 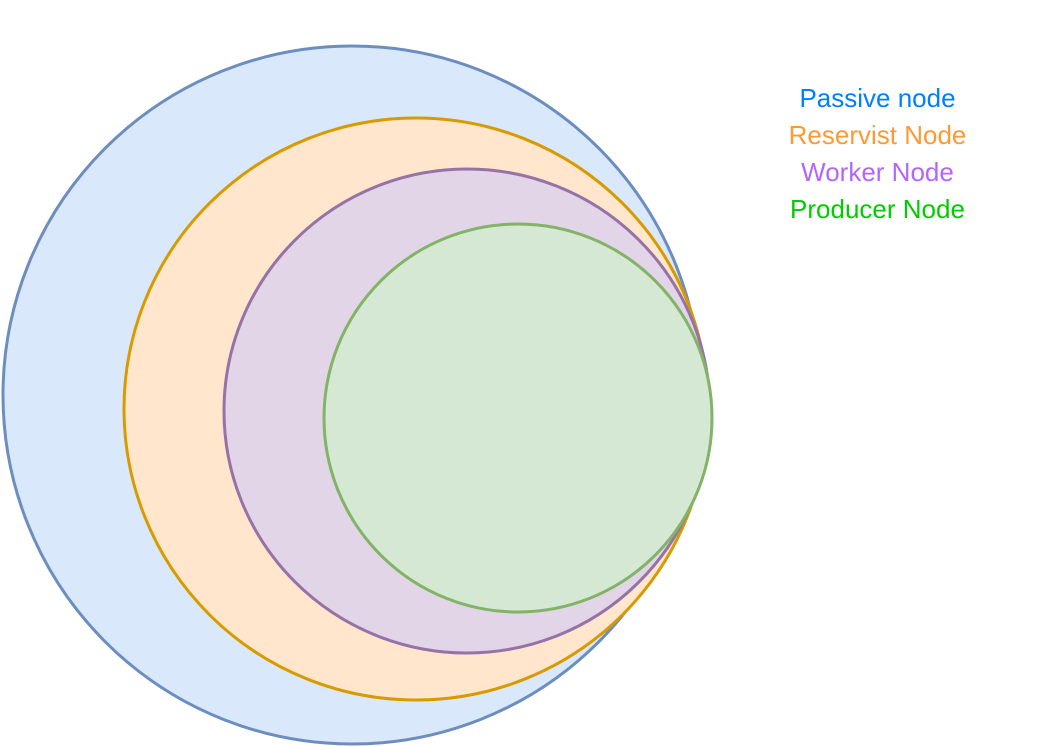 What do you see at coordinates (877, 172) in the screenshot?
I see `legend-worker-node: Worker Node` at bounding box center [877, 172].